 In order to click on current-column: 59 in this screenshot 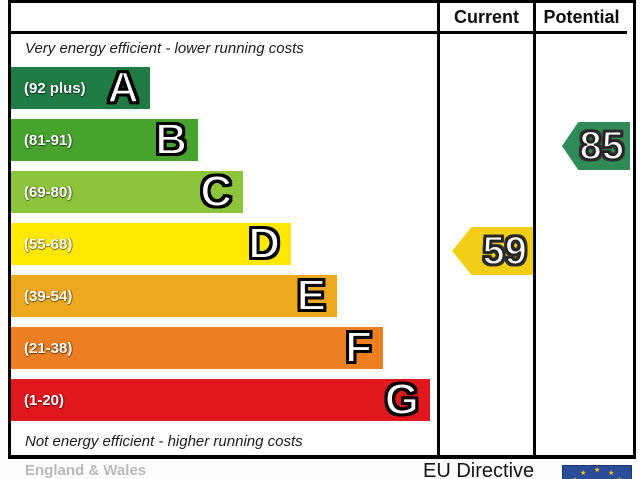, I will do `click(485, 244)`.